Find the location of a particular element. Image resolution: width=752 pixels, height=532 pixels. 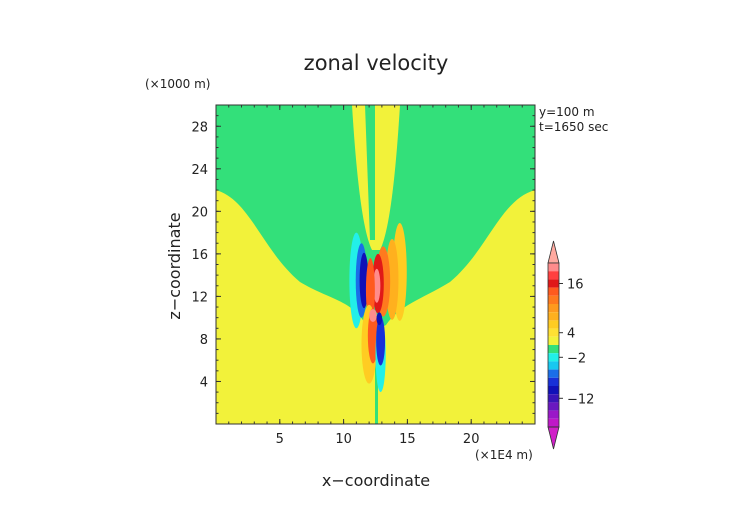

x-tick-label: 20 is located at coordinates (471, 439).